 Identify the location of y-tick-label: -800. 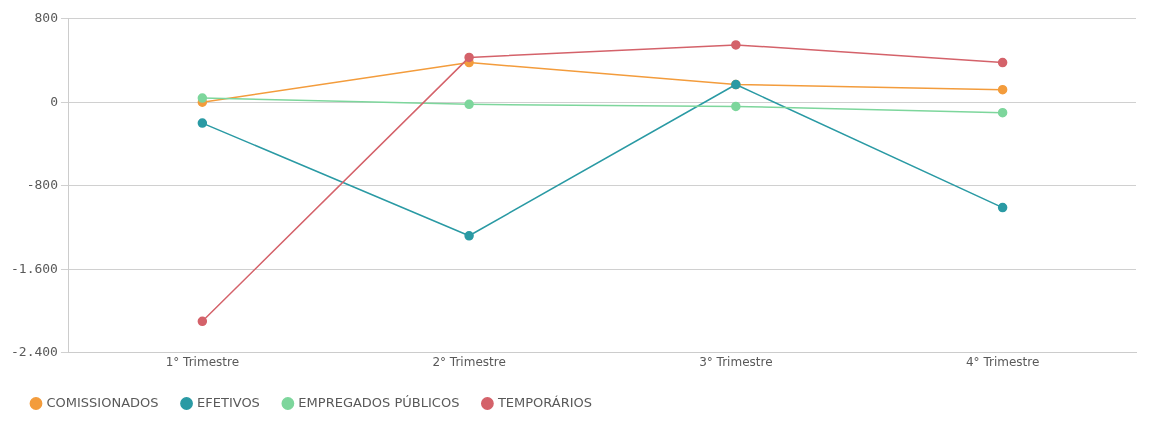
(42, 185).